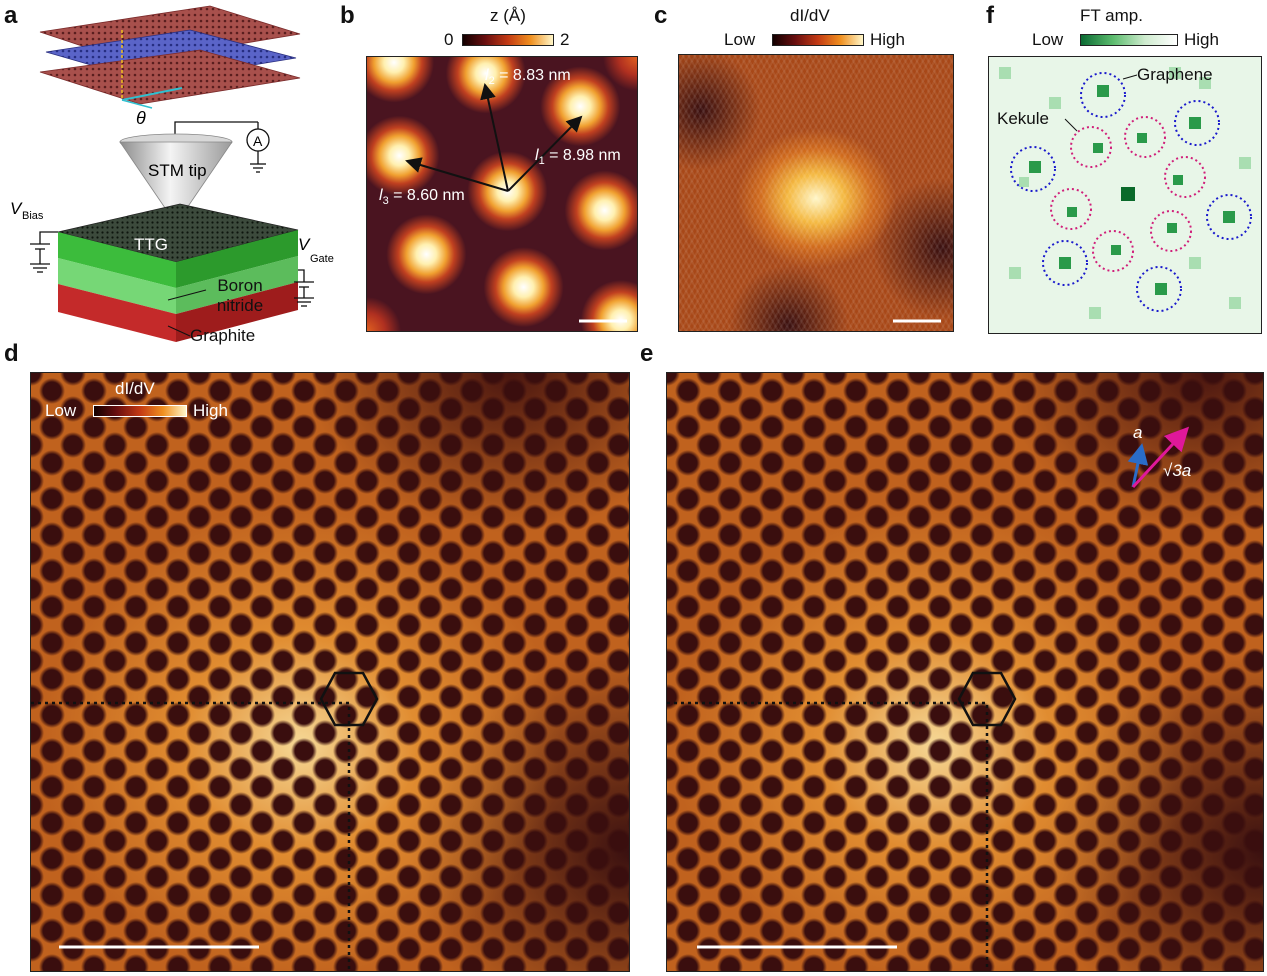  Describe the element at coordinates (135, 388) in the screenshot. I see `colorbar-d-title: dI/dV` at that location.